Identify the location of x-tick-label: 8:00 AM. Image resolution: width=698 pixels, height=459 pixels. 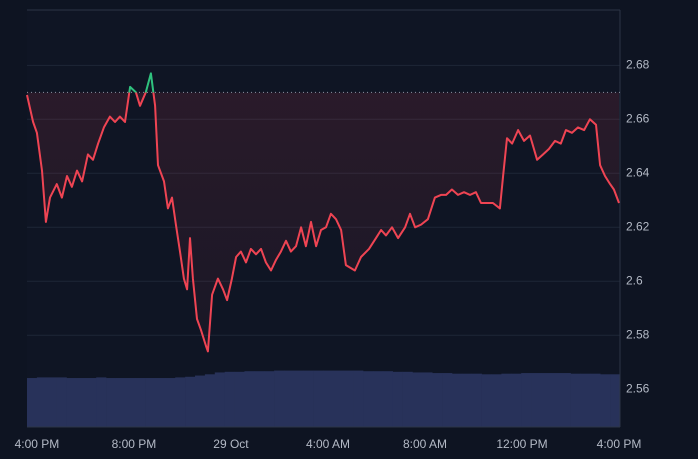
(425, 444).